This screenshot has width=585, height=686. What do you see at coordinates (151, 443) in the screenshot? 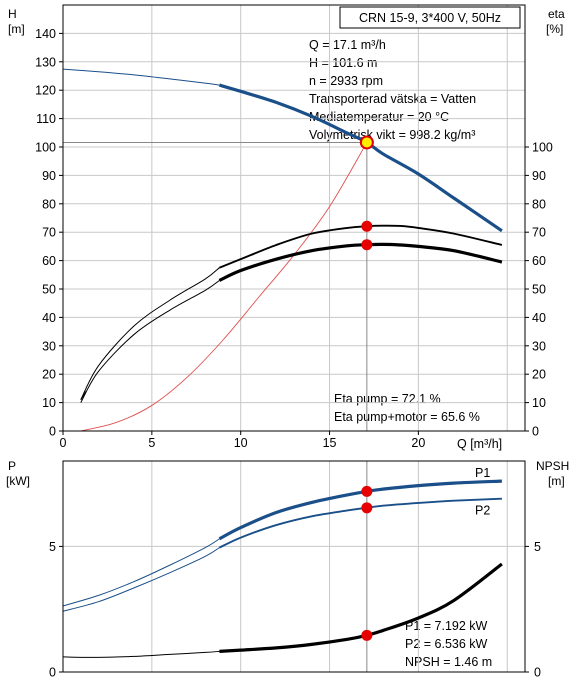
I see `q-tick-label: 5` at bounding box center [151, 443].